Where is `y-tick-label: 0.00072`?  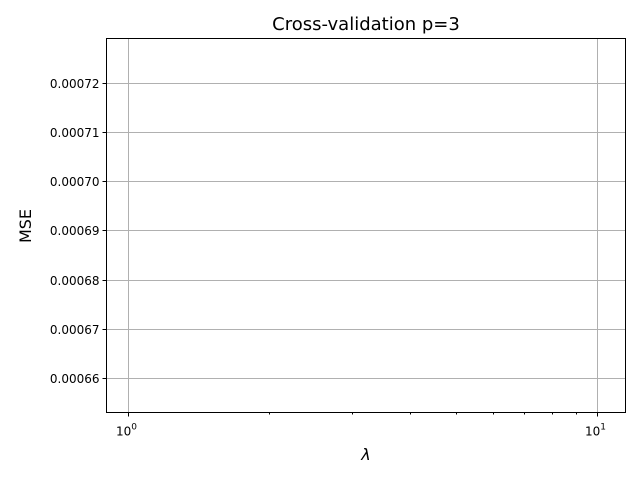
y-tick-label: 0.00072 is located at coordinates (75, 84).